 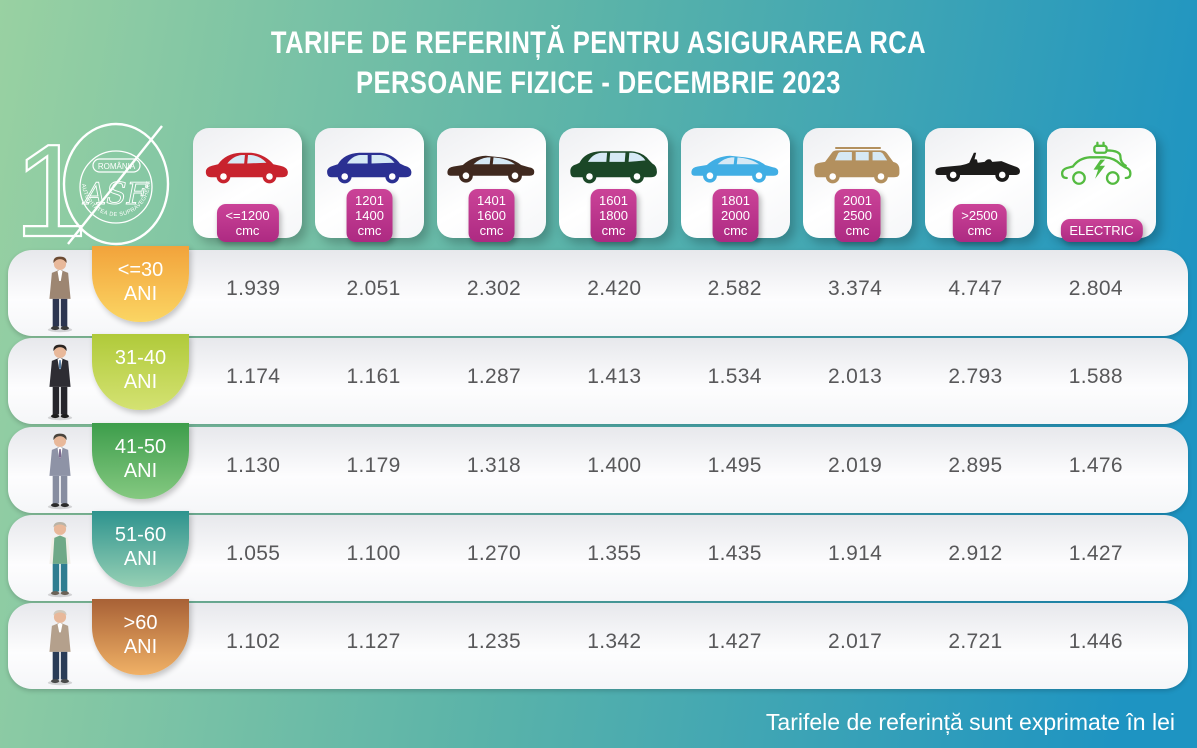 I want to click on tariff-value-cell: 2.420, so click(x=614, y=288).